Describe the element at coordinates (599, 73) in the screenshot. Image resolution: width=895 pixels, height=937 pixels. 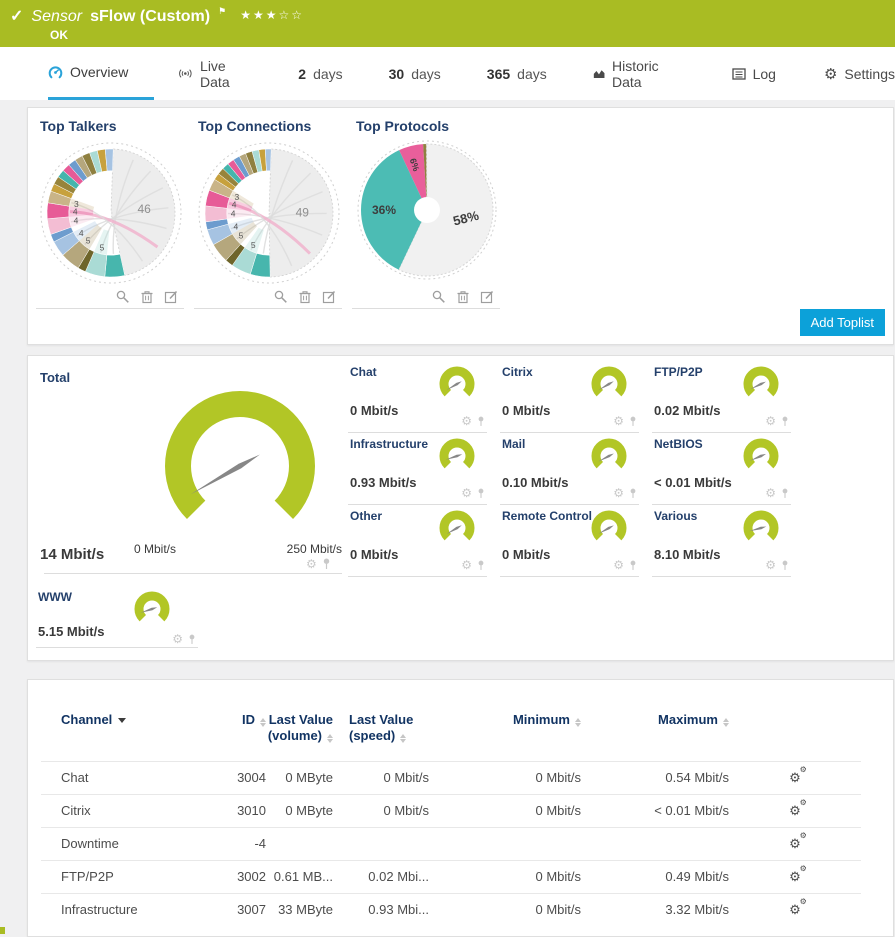
I see `area-chart-icon` at that location.